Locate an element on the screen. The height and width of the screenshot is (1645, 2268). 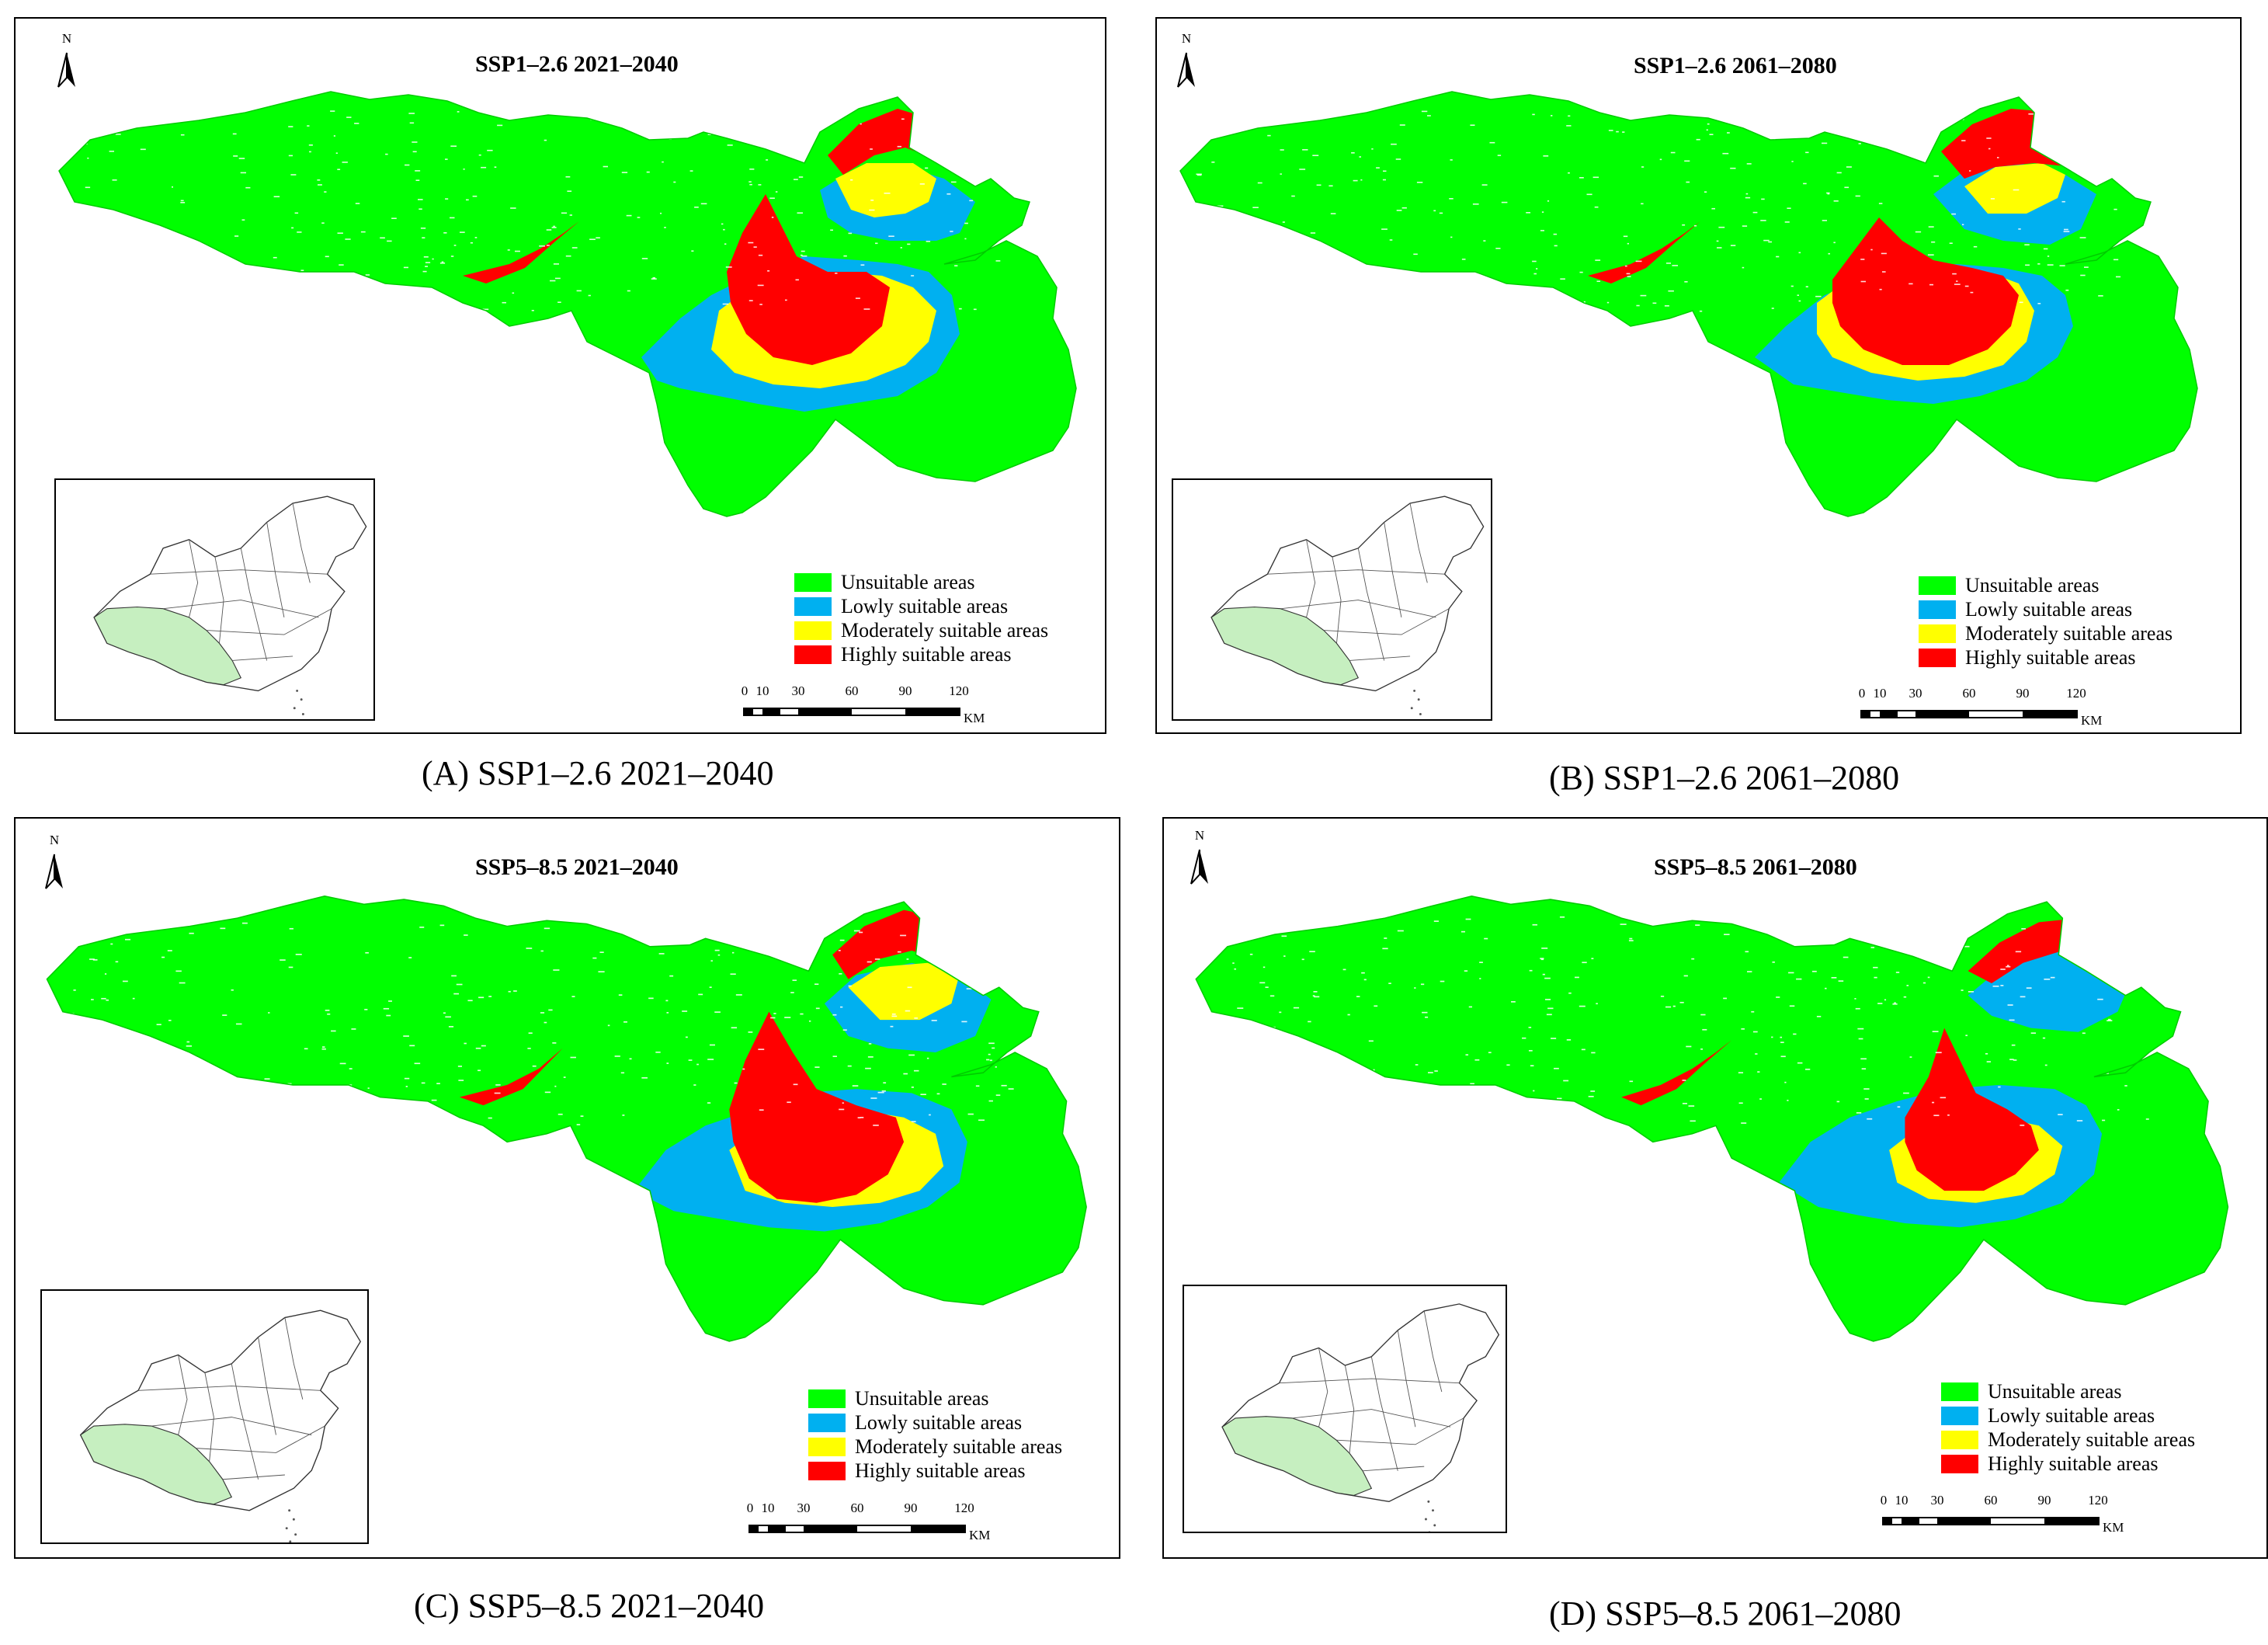
map-title: SSP1–2.6 2061–2080 is located at coordinates (1735, 65).